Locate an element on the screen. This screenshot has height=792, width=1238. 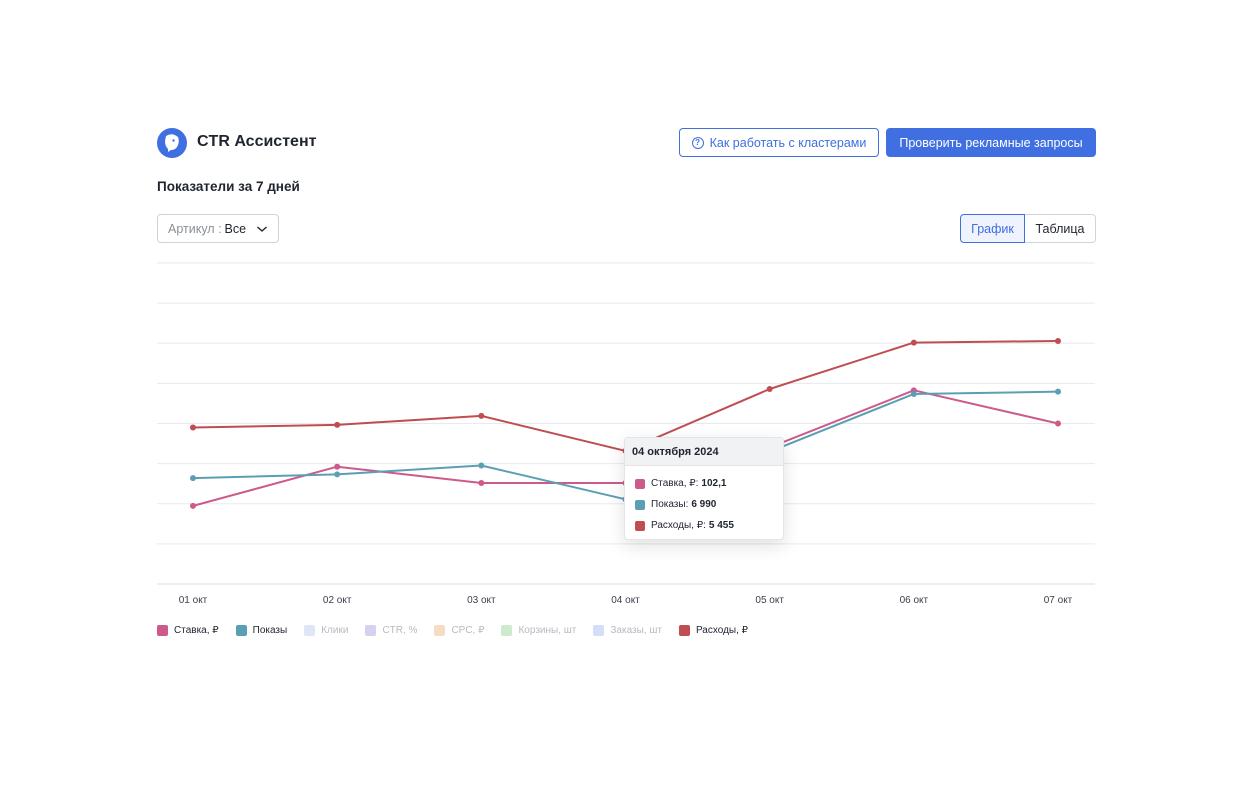
article-filter-select: Артикул : Все is located at coordinates (218, 228).